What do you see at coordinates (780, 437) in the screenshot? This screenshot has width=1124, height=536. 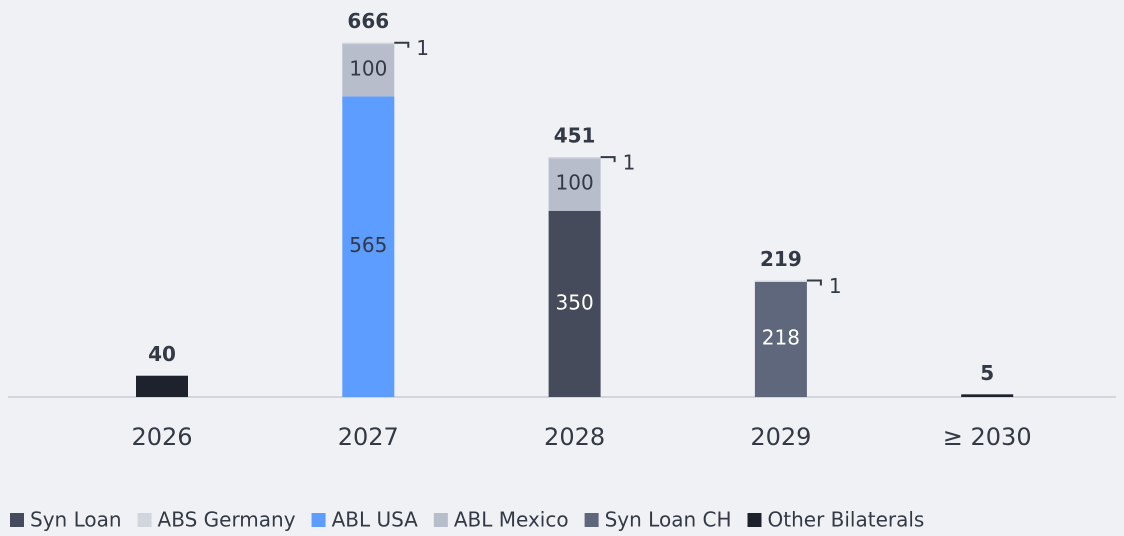 I see `x-tick-label: 2029` at bounding box center [780, 437].